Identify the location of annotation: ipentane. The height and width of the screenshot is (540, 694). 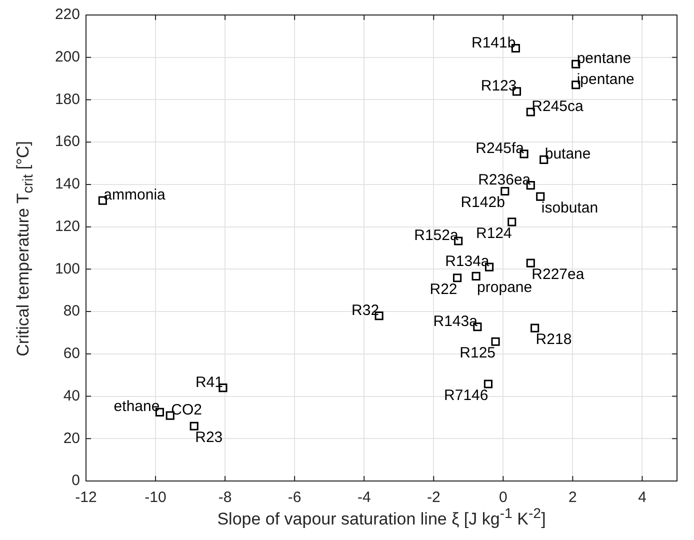
(605, 79).